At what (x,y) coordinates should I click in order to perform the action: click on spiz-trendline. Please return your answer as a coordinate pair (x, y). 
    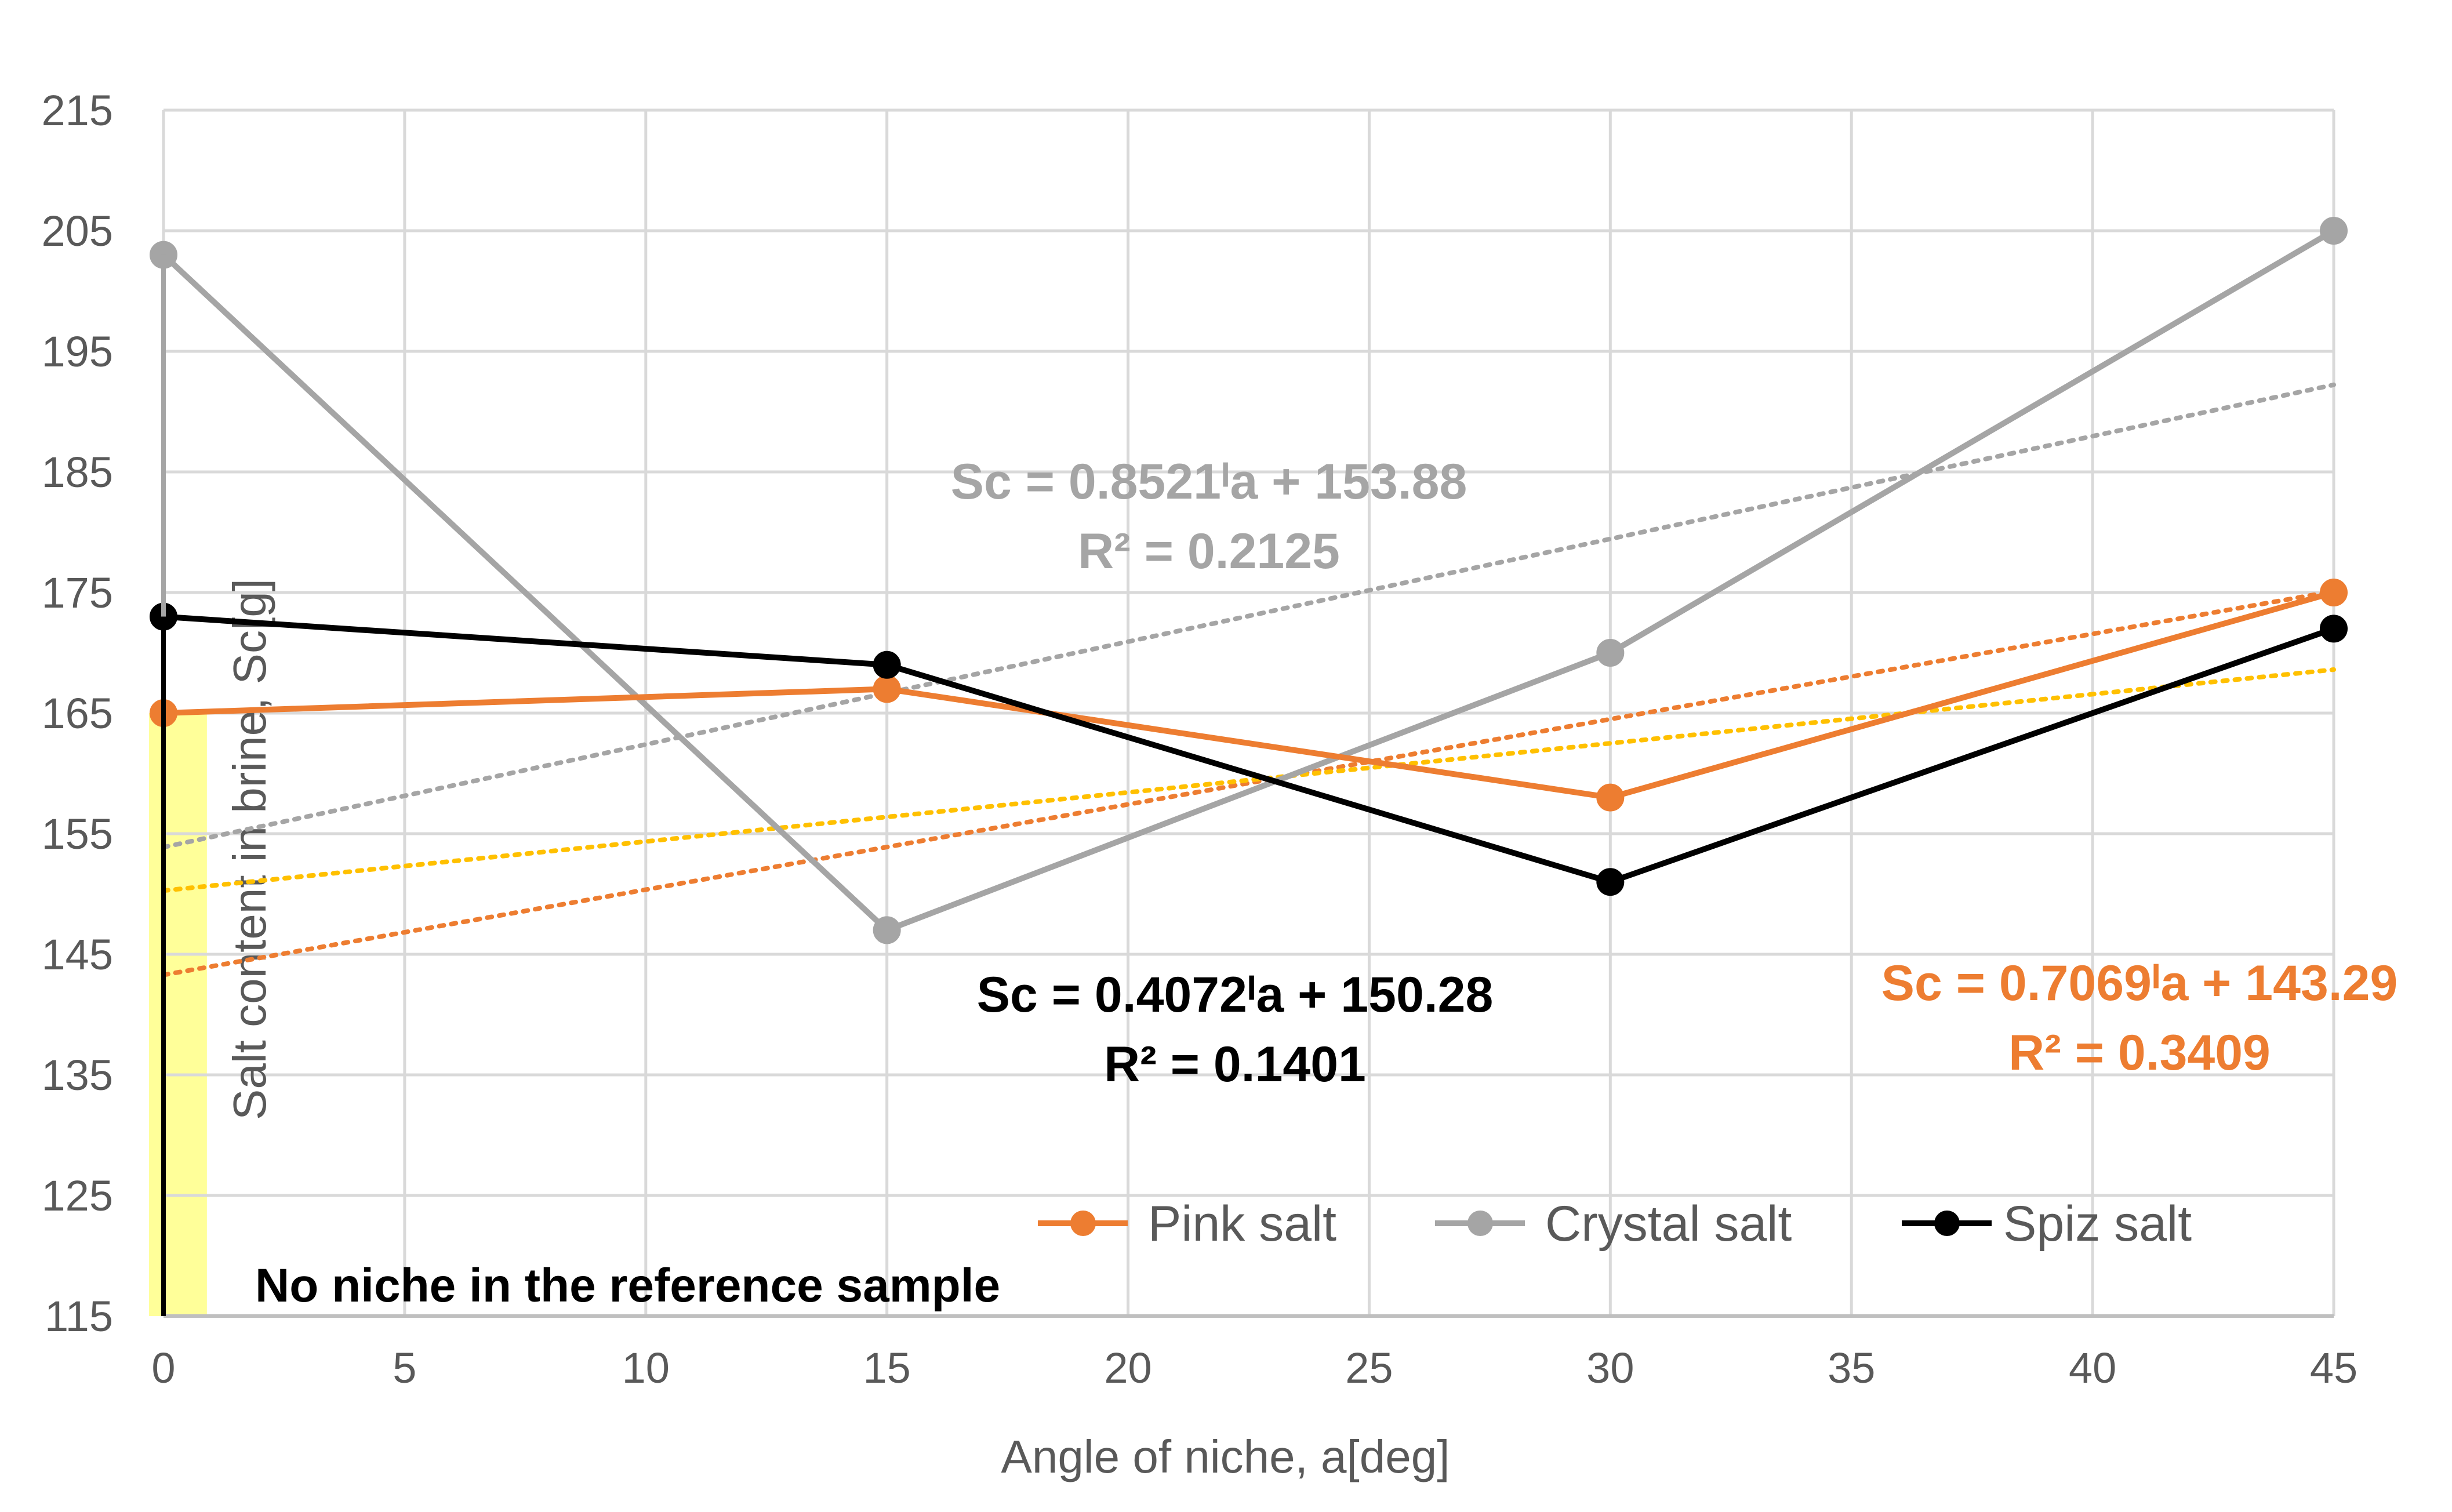
    Looking at the image, I should click on (1249, 780).